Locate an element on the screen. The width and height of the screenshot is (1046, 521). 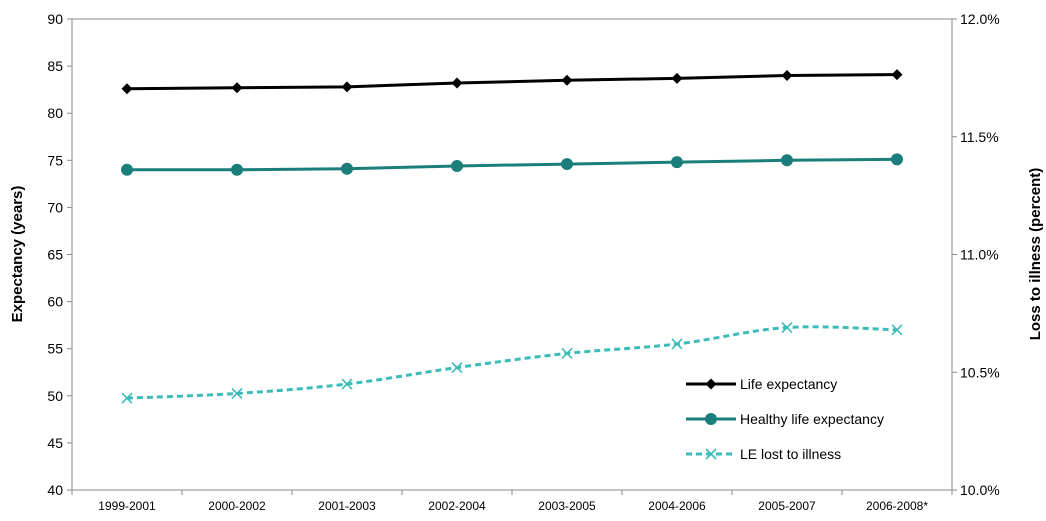
category-label: 2003-2005 is located at coordinates (567, 506).